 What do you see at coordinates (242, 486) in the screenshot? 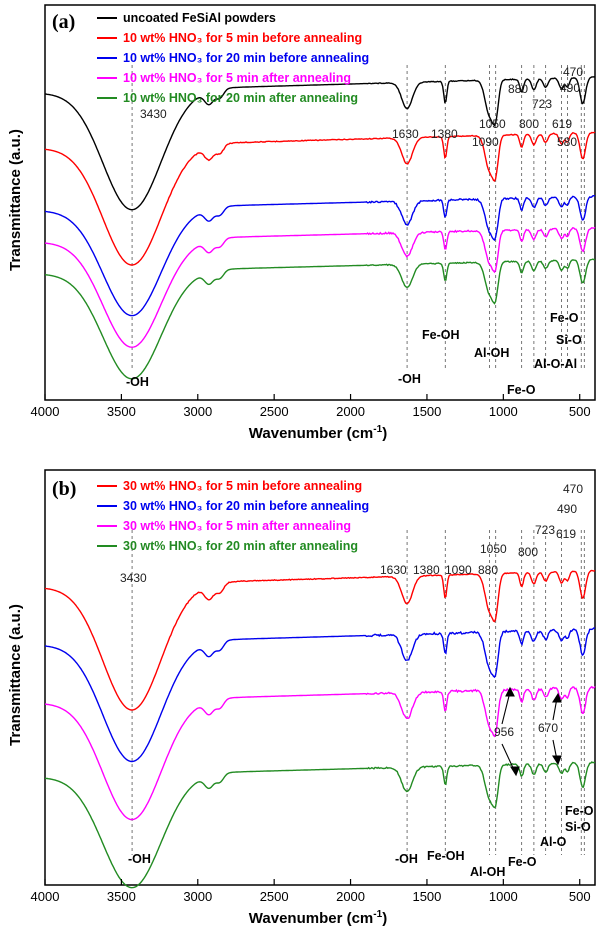
I see `legend-label: 30 wt% HNO₃ for 5 min before annealing` at bounding box center [242, 486].